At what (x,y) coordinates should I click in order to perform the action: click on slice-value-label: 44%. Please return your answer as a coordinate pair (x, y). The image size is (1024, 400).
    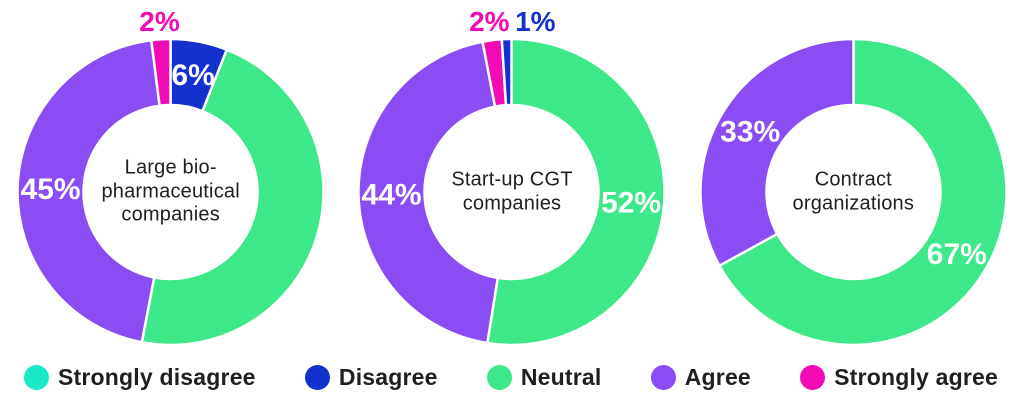
    Looking at the image, I should click on (392, 195).